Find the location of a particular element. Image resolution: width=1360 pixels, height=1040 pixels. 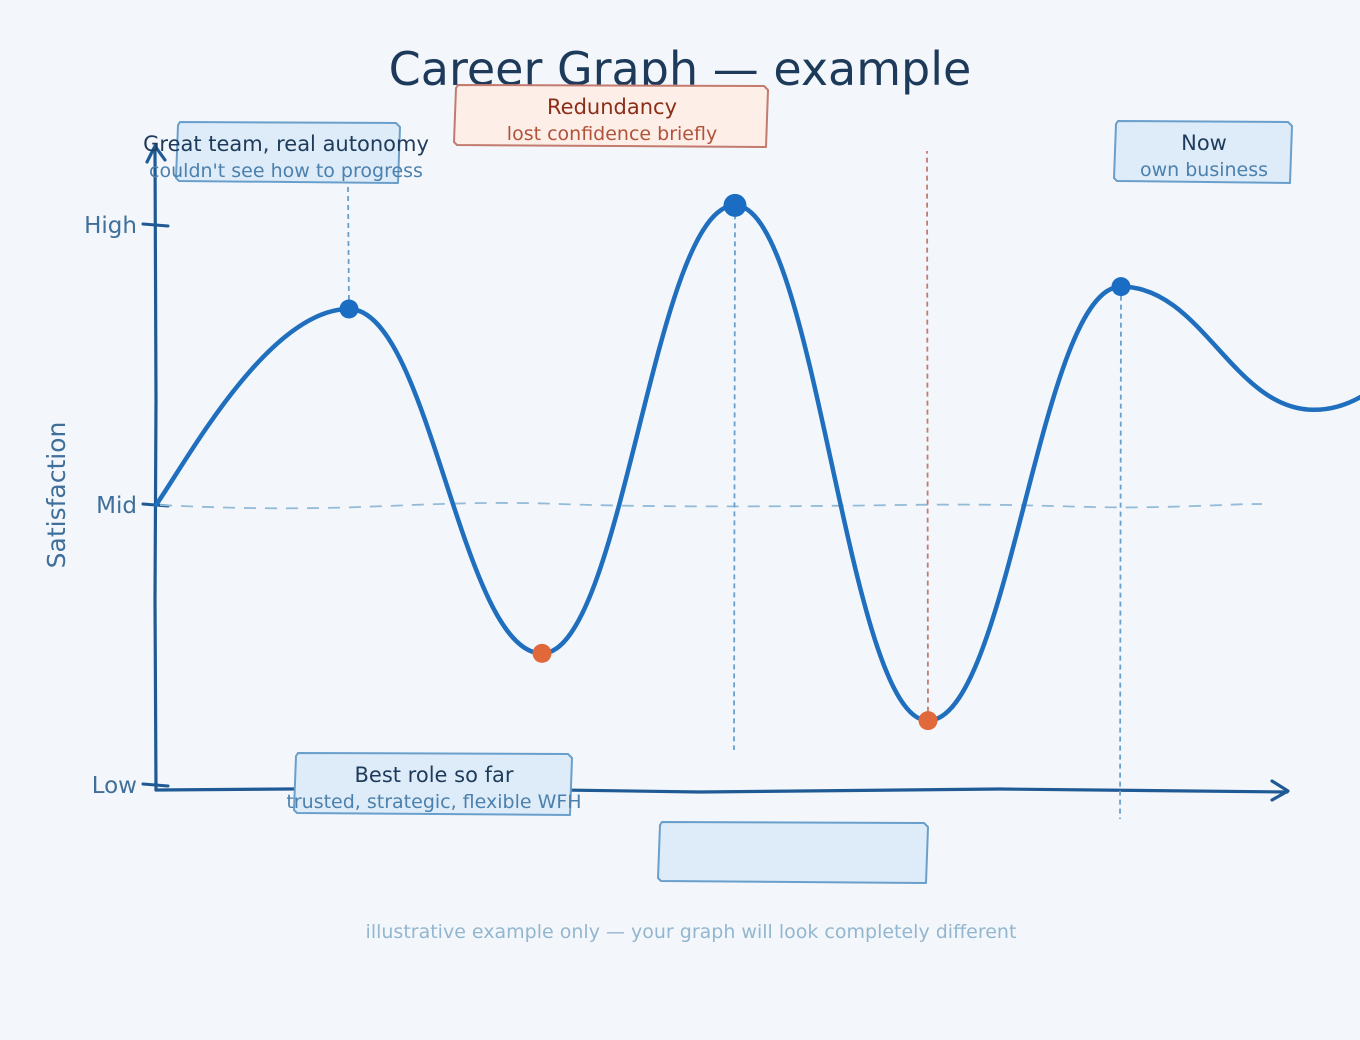

y-axis-label: Satisfaction is located at coordinates (56, 495).